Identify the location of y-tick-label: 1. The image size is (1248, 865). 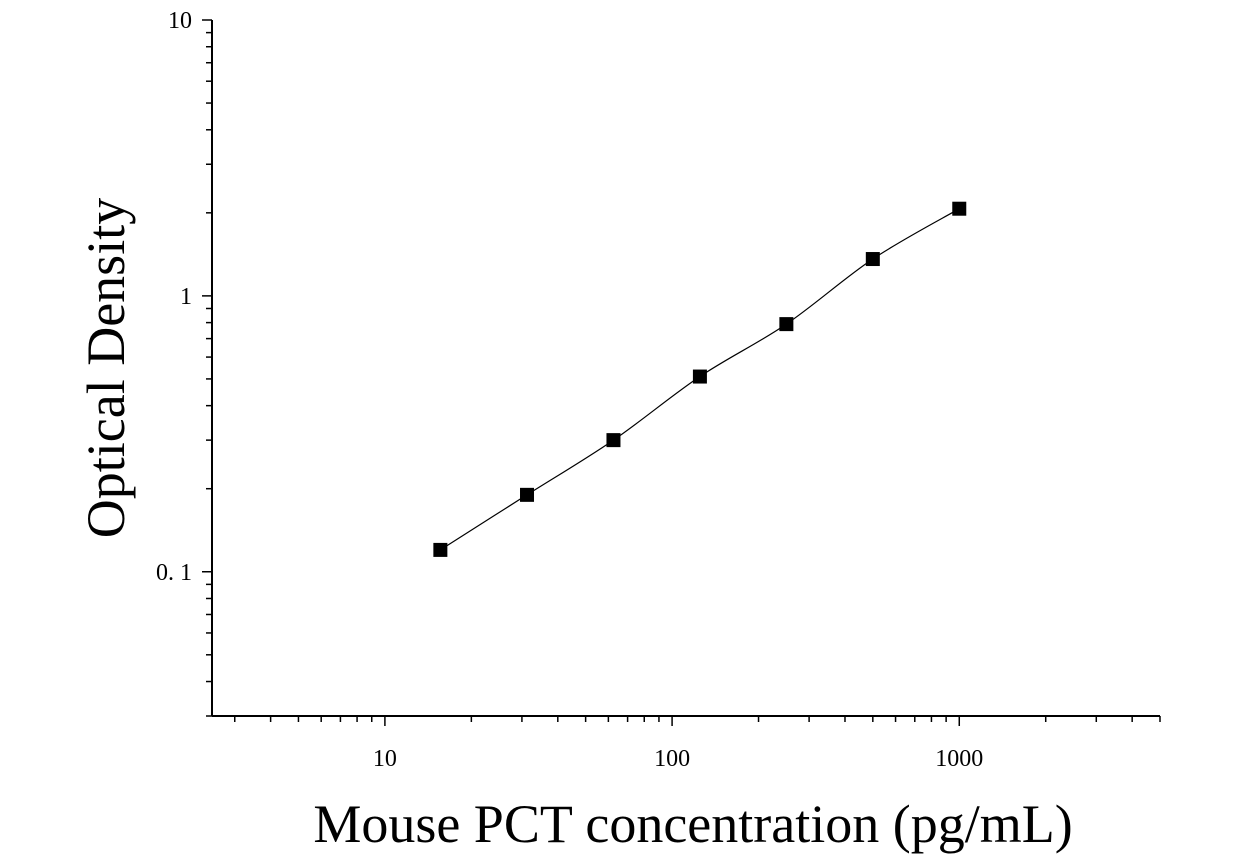
(186, 297).